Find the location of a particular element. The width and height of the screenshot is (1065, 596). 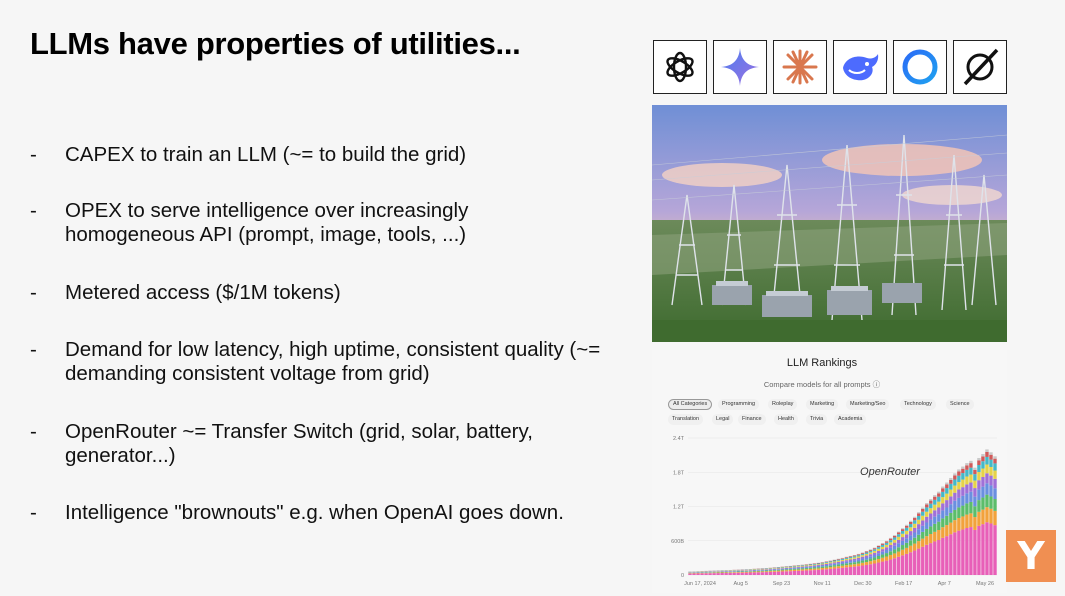

category-chip: Legal is located at coordinates (723, 419).